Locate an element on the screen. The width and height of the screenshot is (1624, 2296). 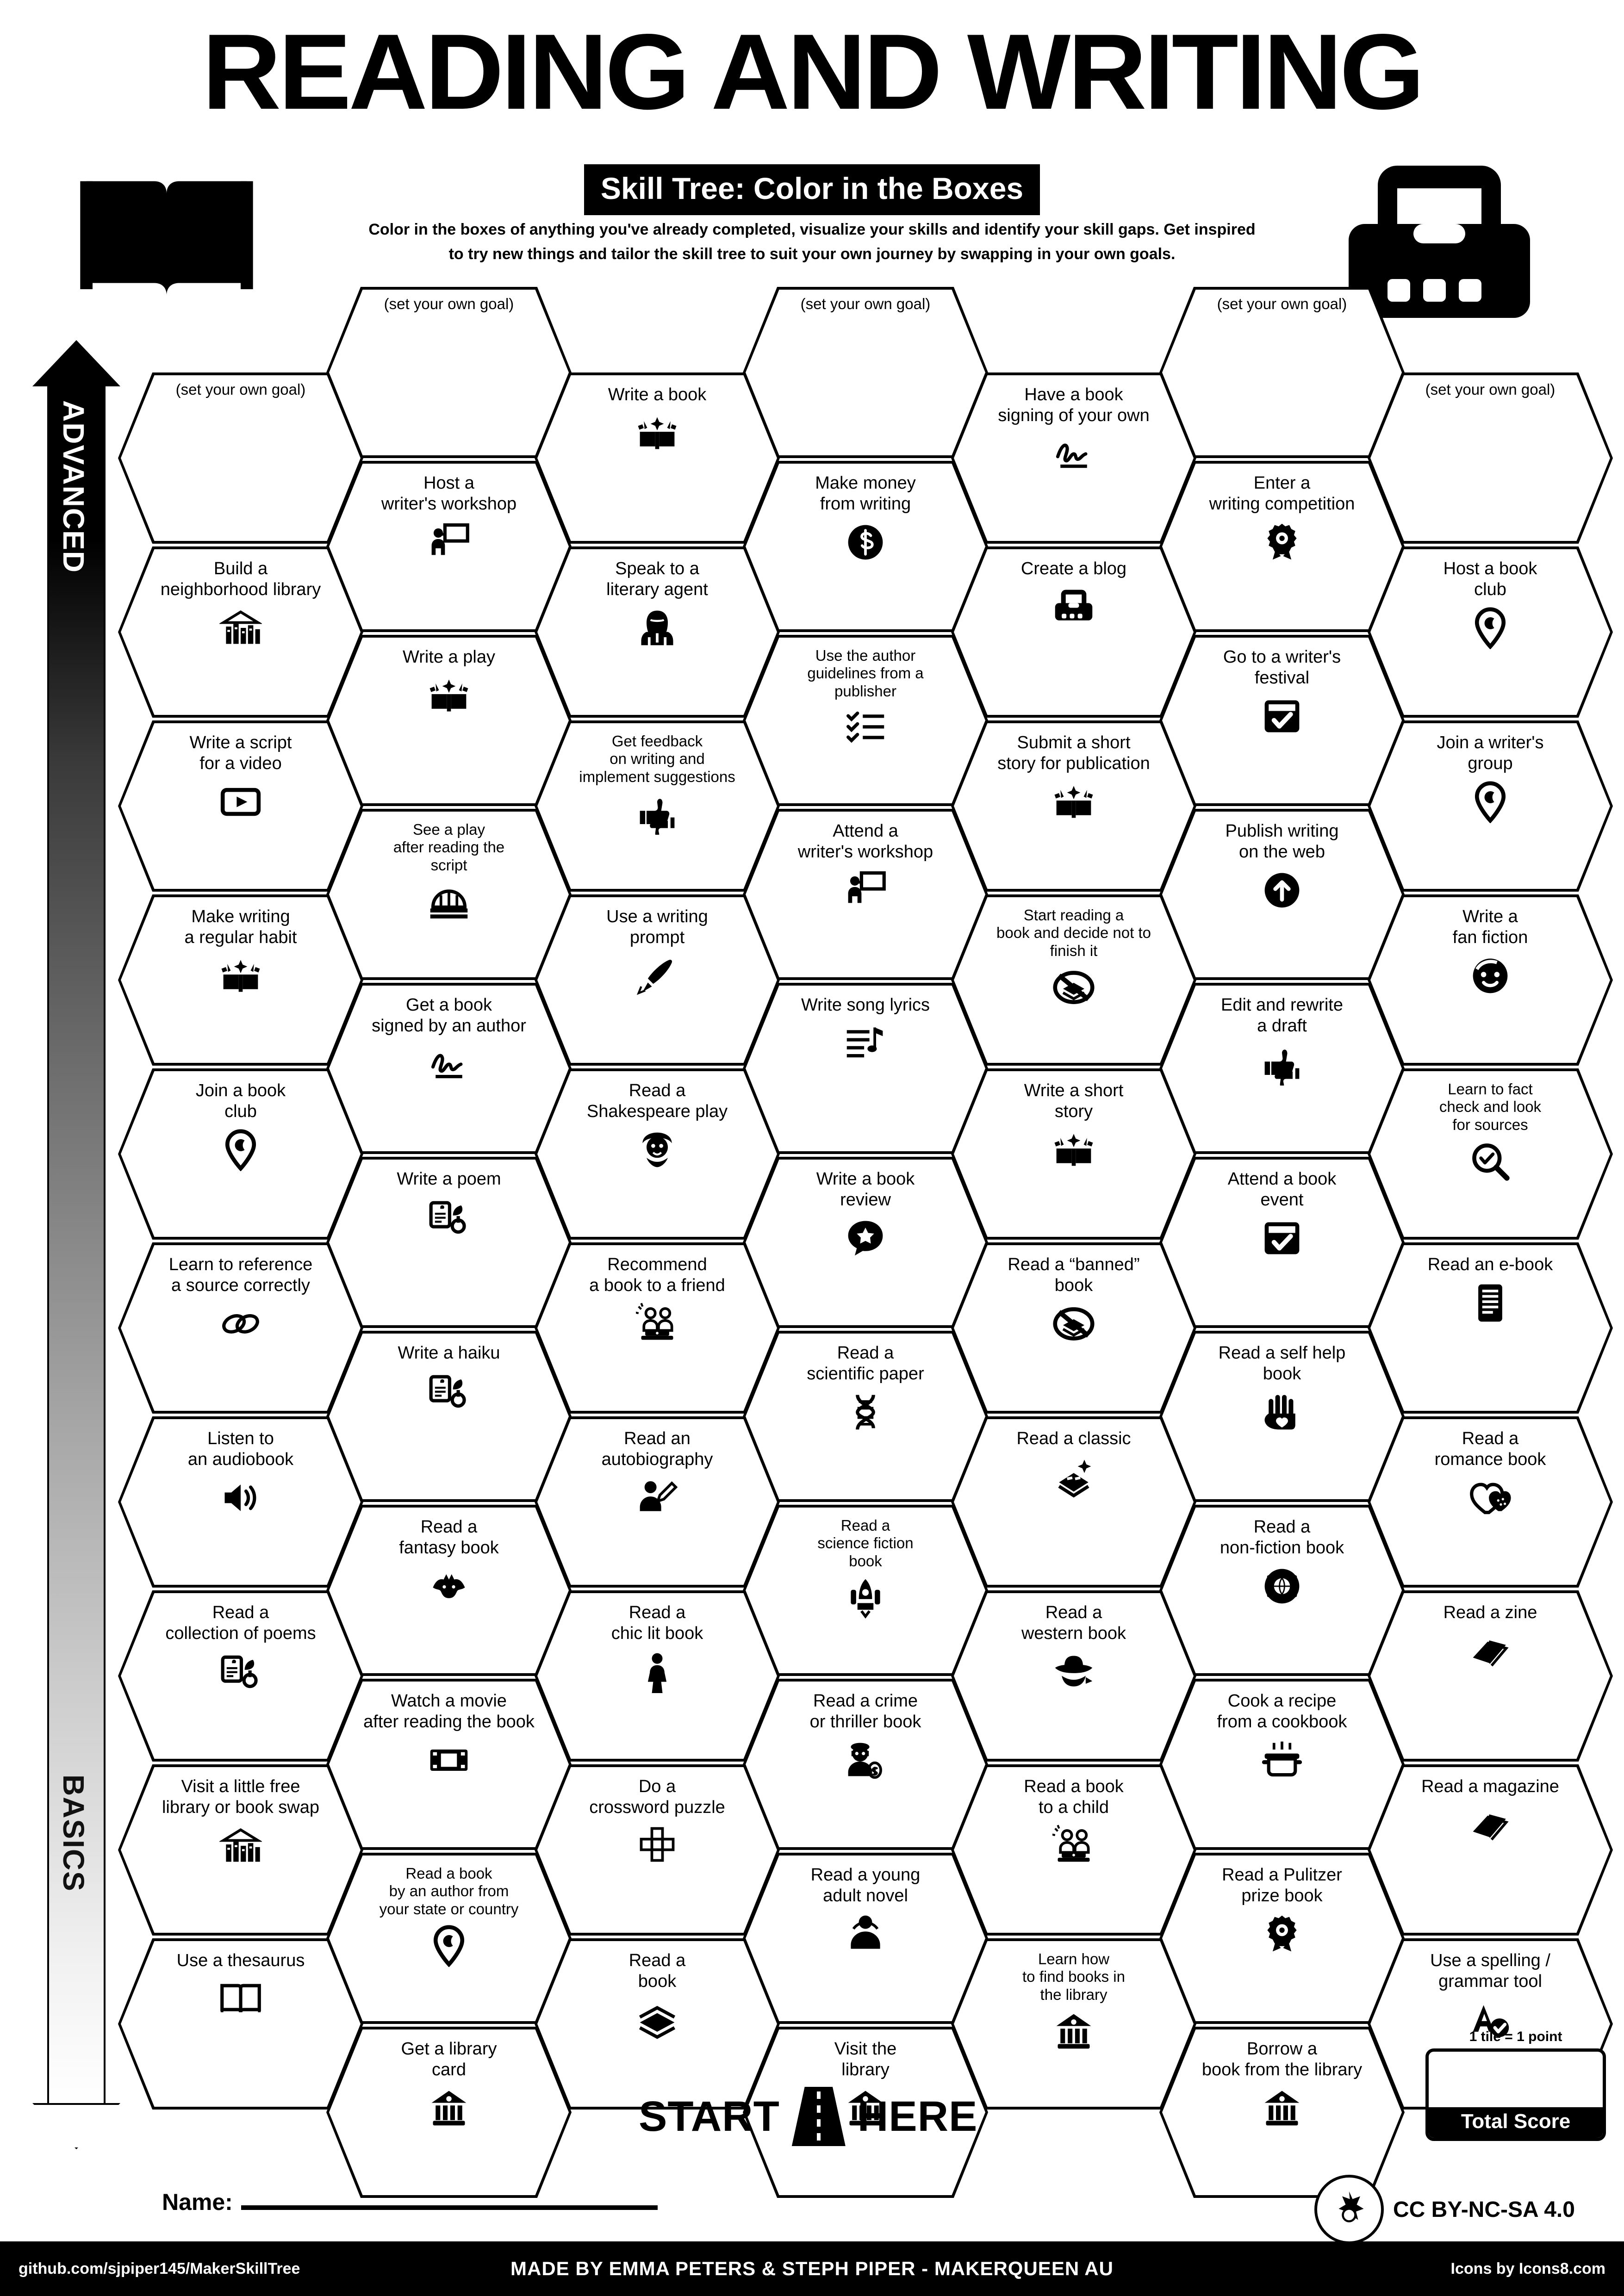
name-field: Name: is located at coordinates (410, 2202).